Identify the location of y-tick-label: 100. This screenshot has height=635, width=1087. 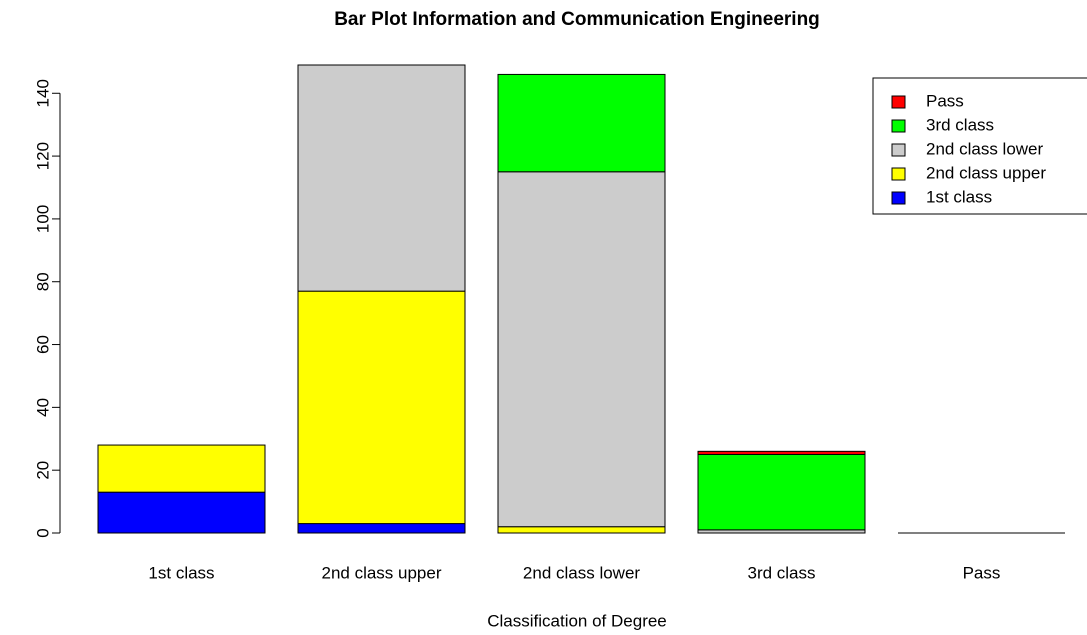
(42, 219).